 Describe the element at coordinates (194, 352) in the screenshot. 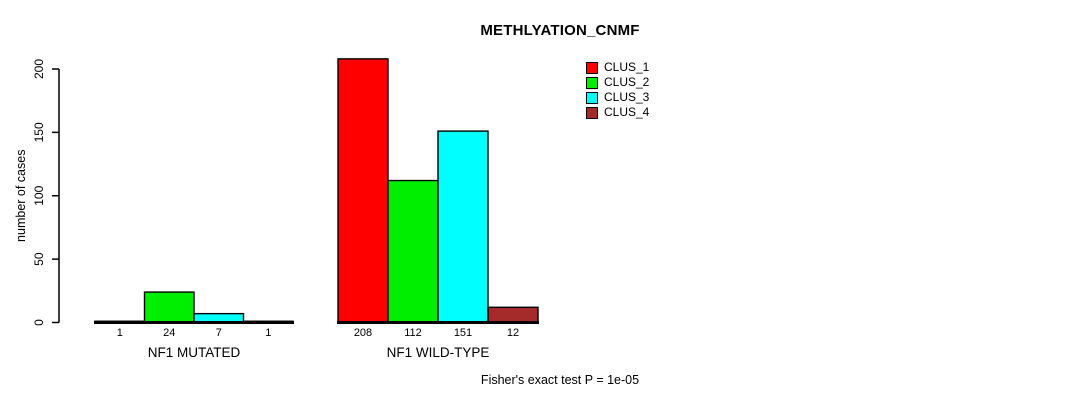

I see `group-label: NF1 MUTATED` at that location.